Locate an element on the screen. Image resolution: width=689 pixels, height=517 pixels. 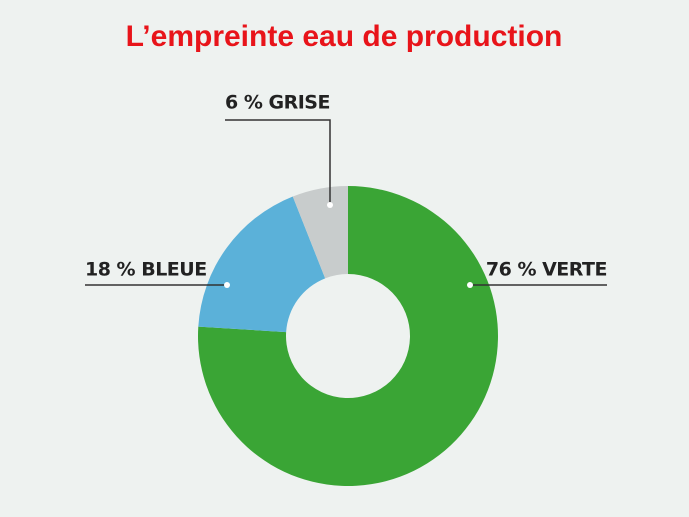
leader-line is located at coordinates (278, 162).